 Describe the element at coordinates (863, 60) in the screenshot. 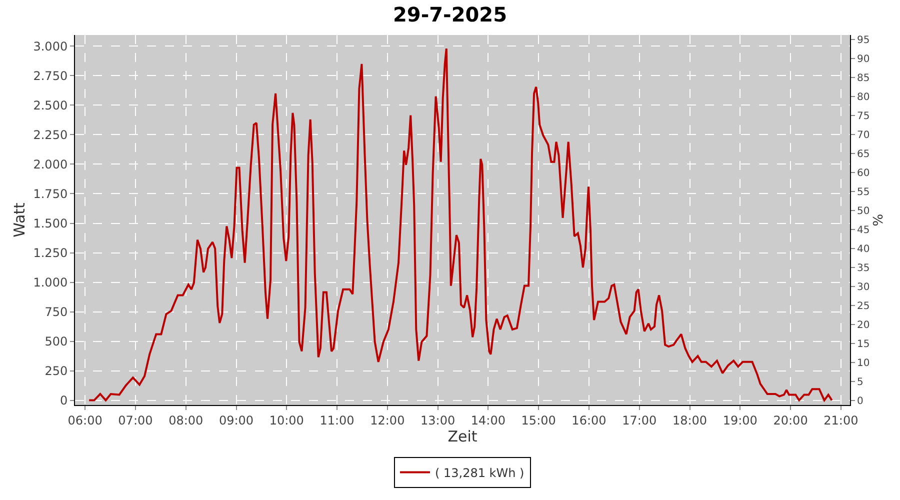

I see `y2-tick-label: 90` at that location.